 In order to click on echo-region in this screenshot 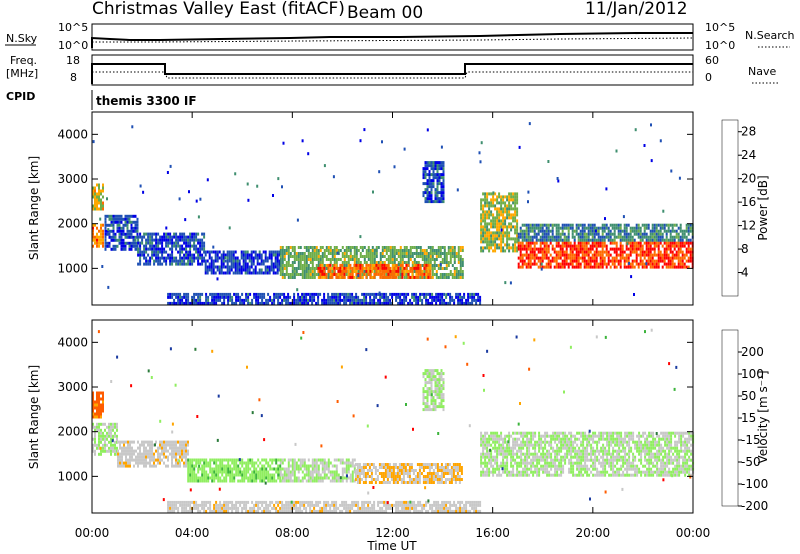, I will do `click(499, 222)`.